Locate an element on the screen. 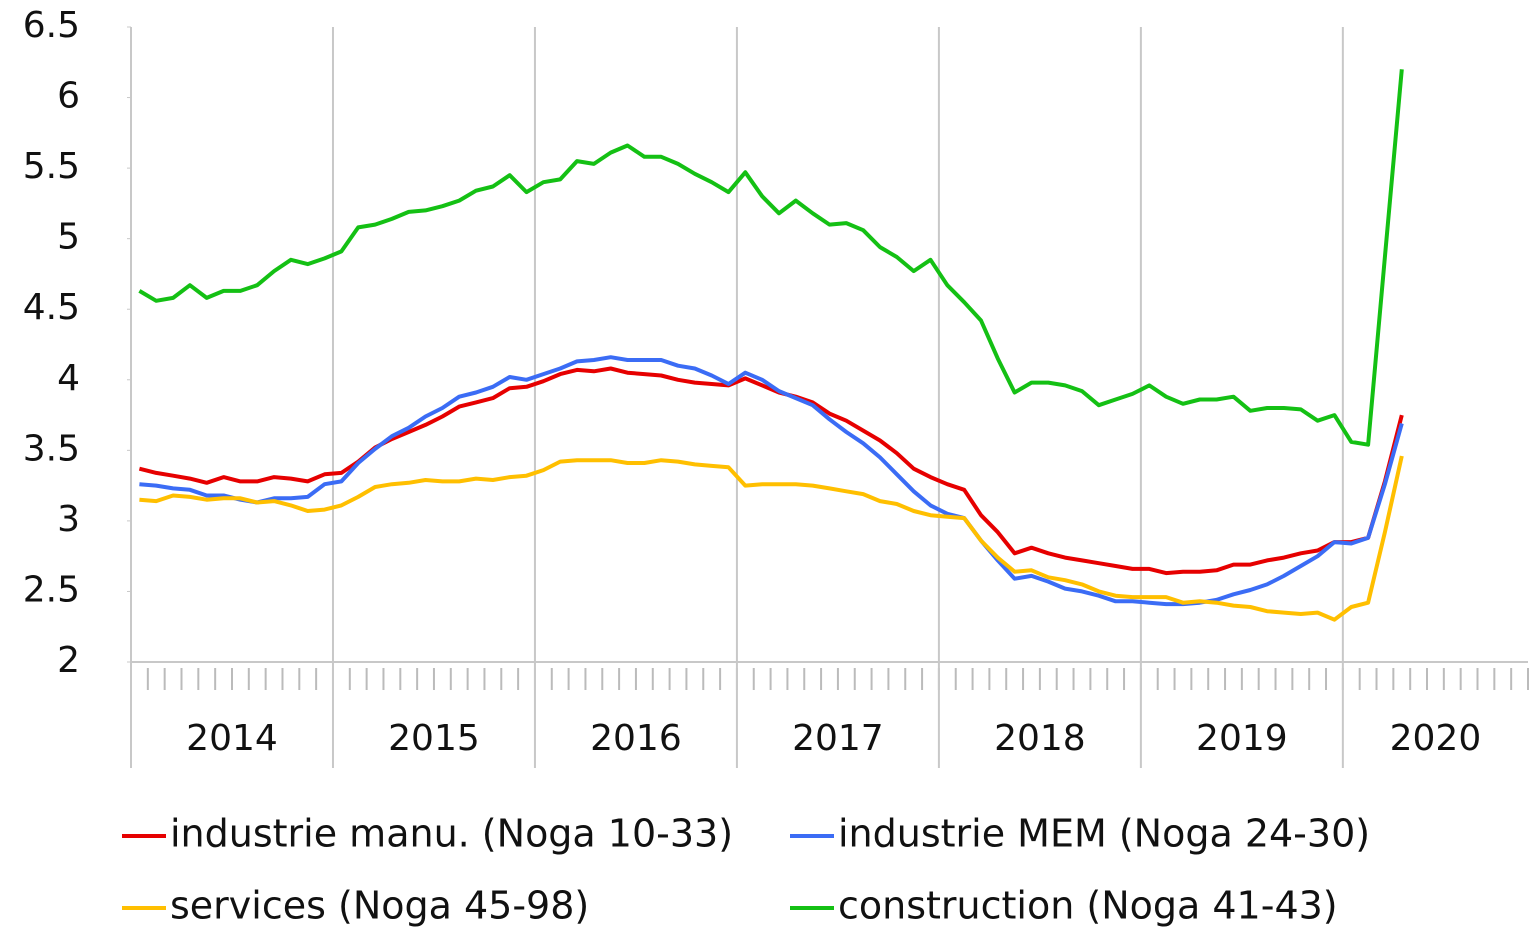  legend-label: industrie manu. (Noga 10-33) is located at coordinates (451, 834).